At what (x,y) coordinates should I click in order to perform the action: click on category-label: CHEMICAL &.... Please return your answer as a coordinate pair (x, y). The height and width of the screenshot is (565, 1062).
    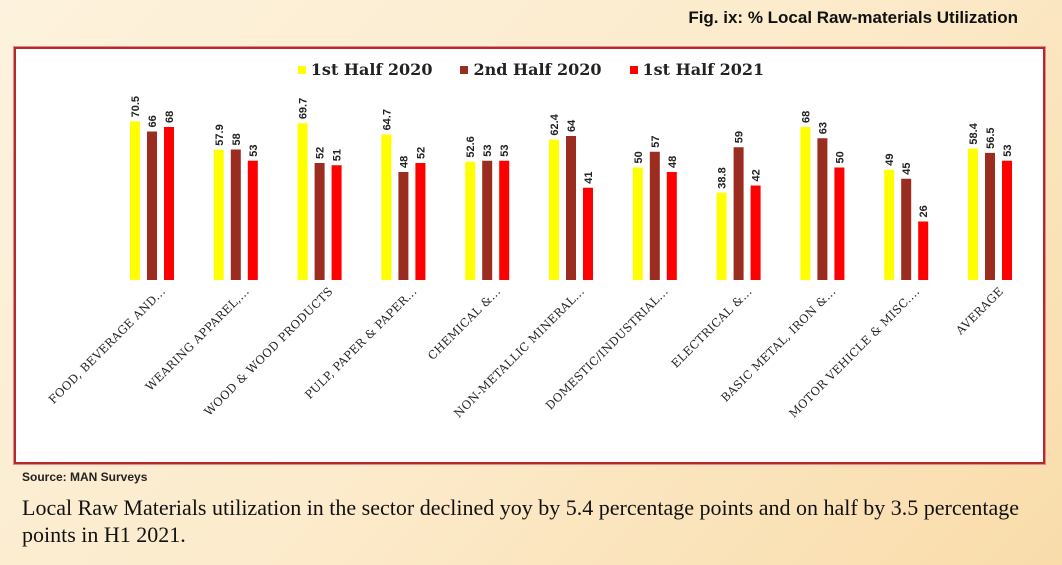
    Looking at the image, I should click on (464, 323).